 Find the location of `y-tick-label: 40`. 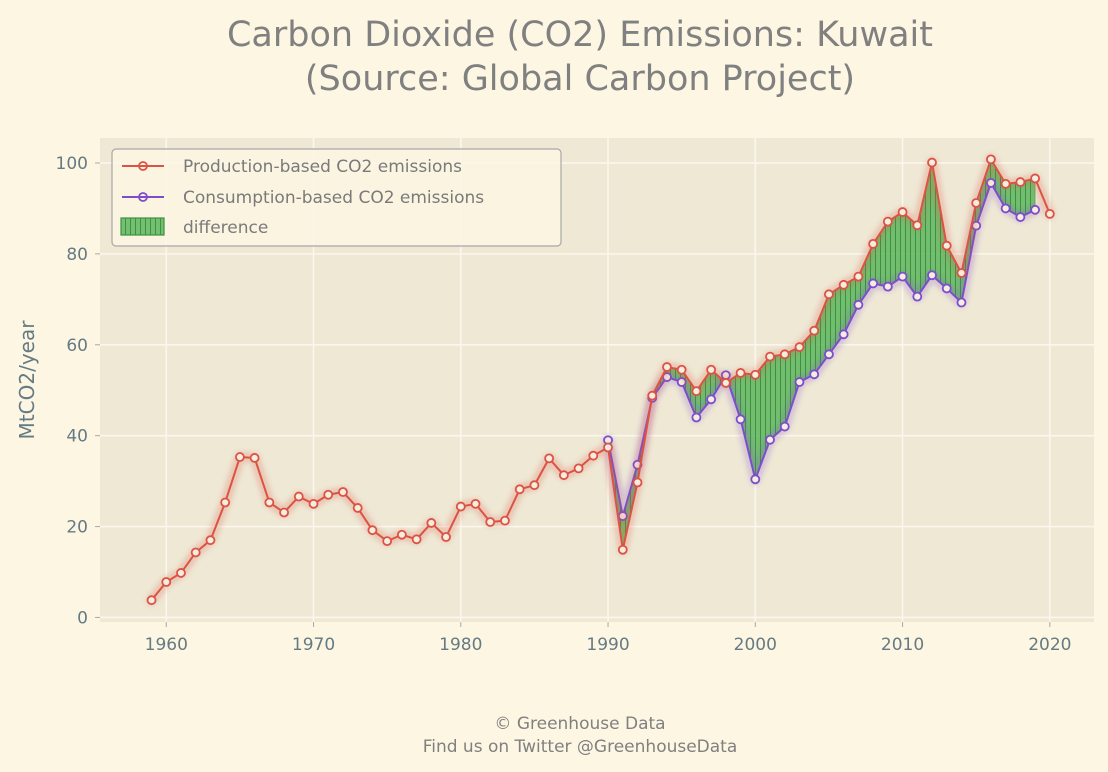

y-tick-label: 40 is located at coordinates (77, 437).